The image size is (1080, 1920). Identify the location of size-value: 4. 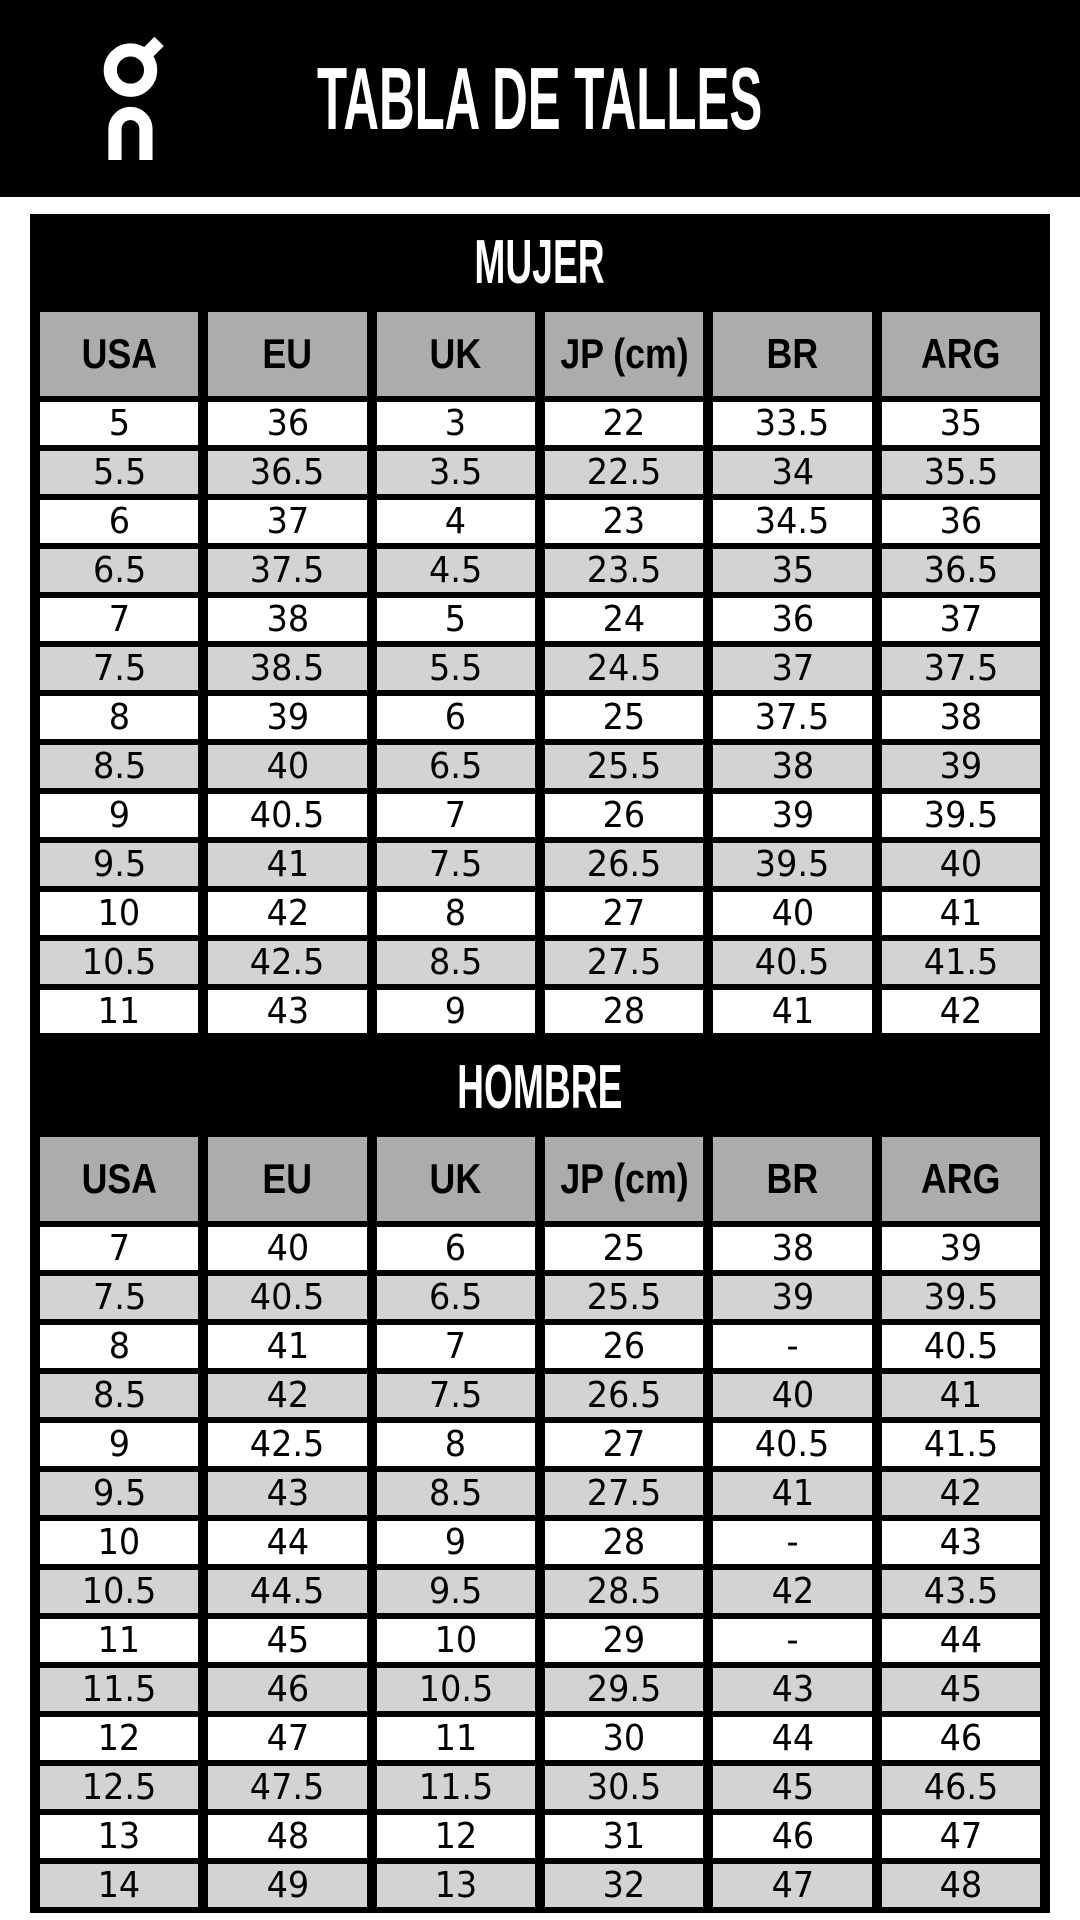
(456, 521).